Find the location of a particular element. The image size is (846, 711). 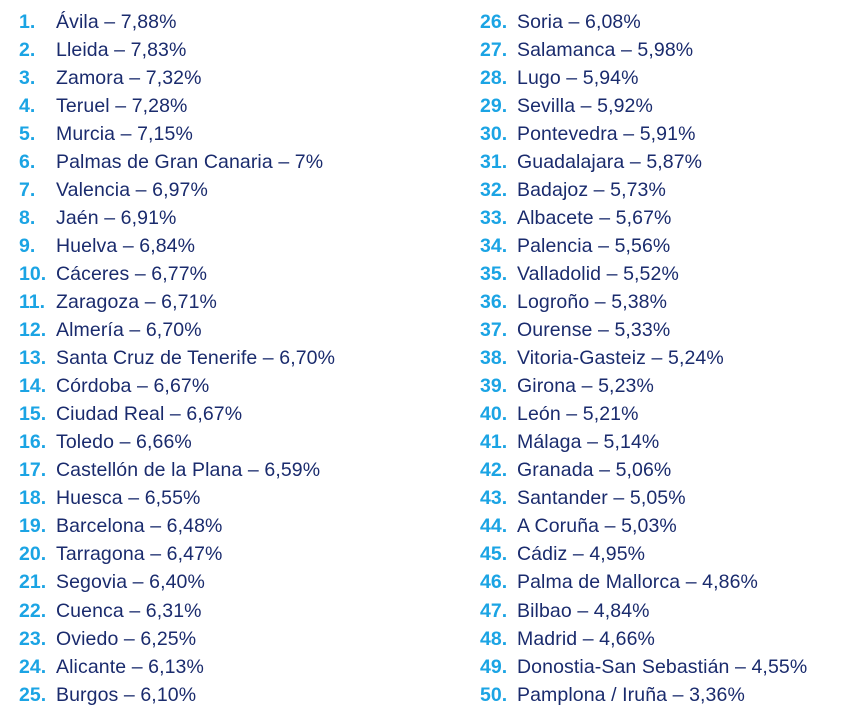

rank-number: 33. is located at coordinates (494, 217).